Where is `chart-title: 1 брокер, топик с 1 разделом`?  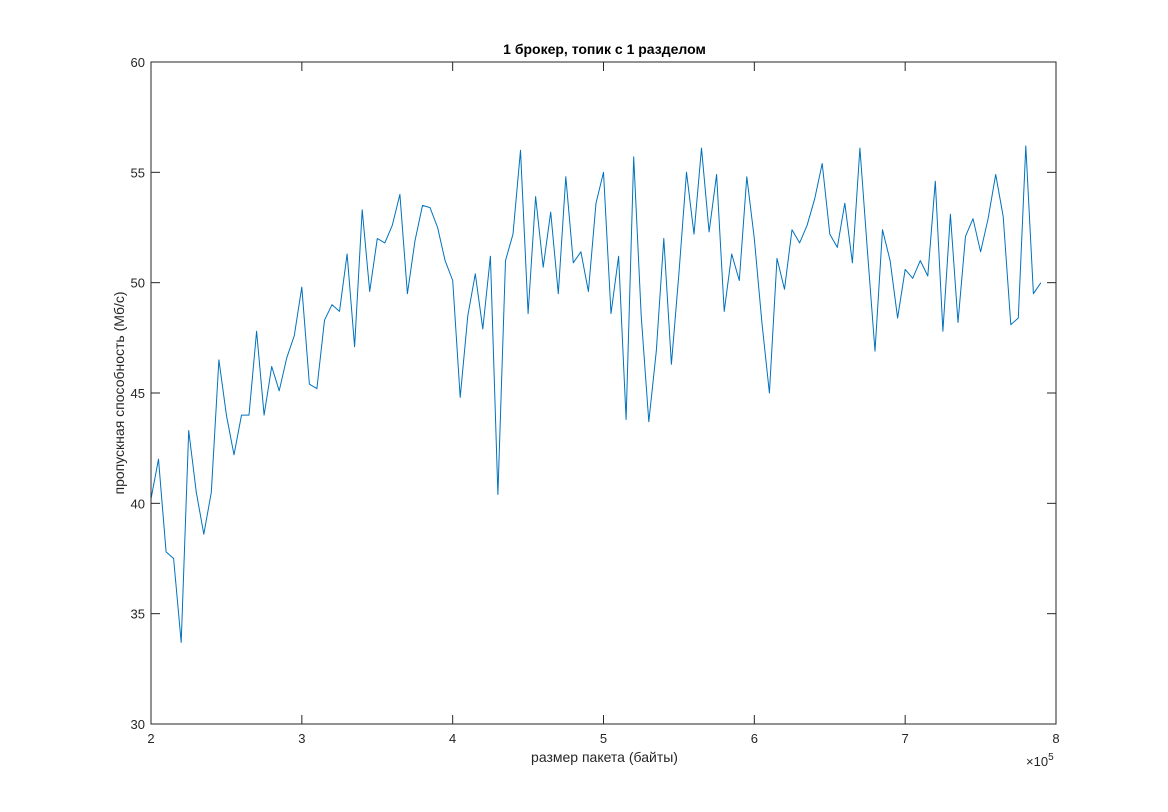 chart-title: 1 брокер, топик с 1 разделом is located at coordinates (604, 49).